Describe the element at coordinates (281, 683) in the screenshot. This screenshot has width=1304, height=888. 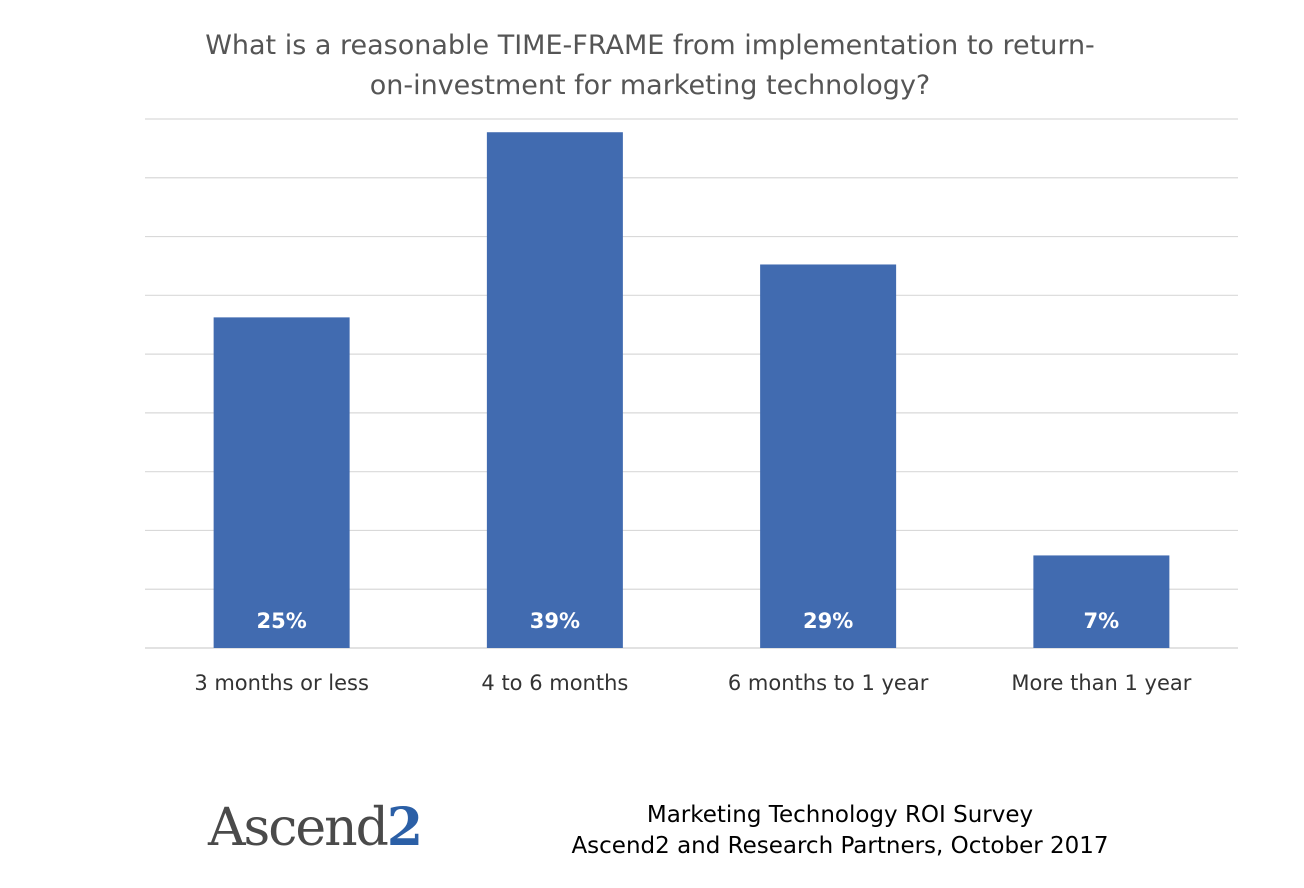
I see `category-label: 3 months or less` at that location.